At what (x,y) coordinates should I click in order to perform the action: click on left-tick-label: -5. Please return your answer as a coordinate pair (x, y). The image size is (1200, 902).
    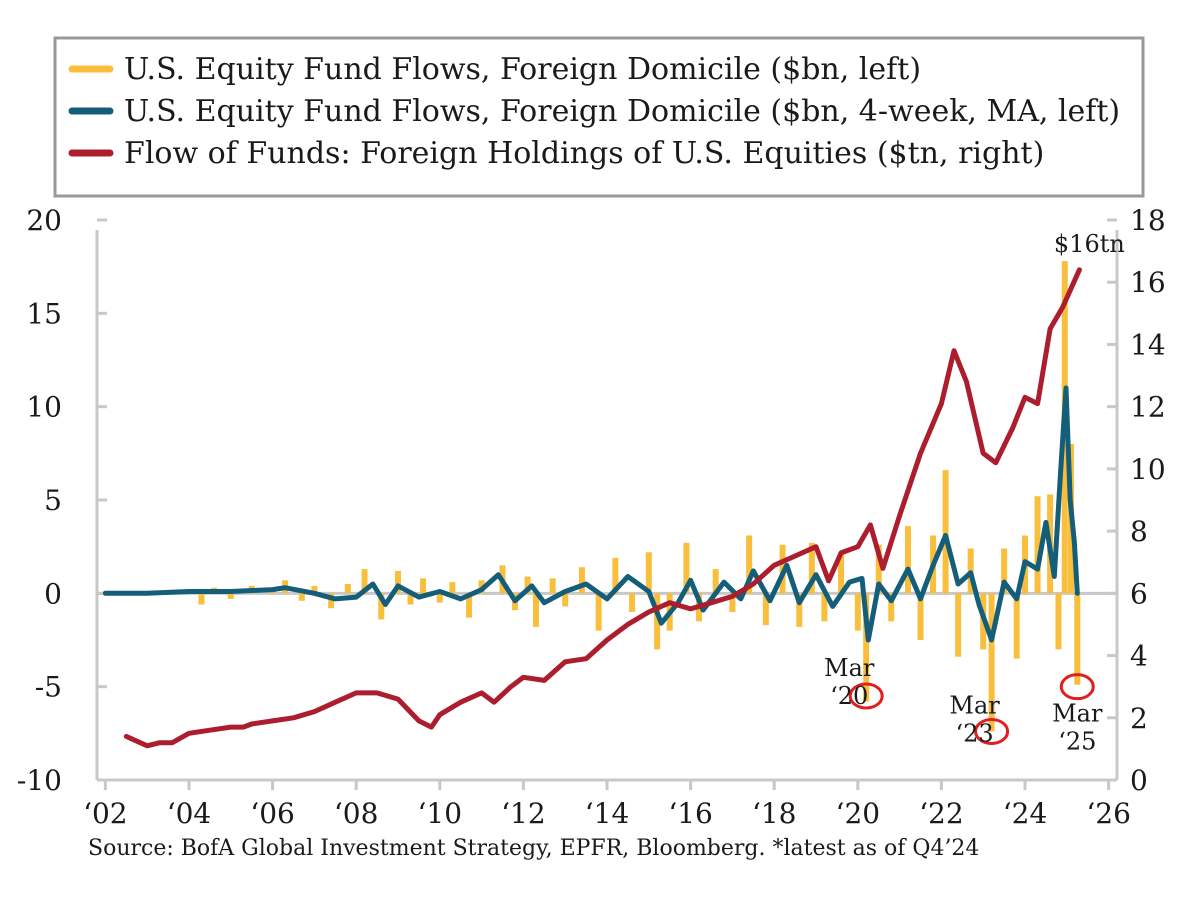
    Looking at the image, I should click on (48, 687).